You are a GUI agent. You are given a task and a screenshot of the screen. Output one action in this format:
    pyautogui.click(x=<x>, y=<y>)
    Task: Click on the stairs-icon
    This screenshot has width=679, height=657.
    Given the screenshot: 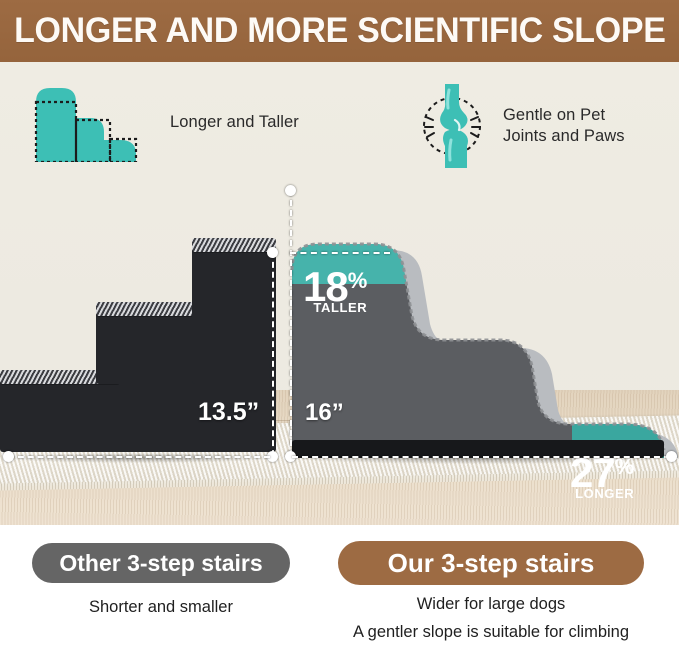 What is the action you would take?
    pyautogui.click(x=92, y=124)
    